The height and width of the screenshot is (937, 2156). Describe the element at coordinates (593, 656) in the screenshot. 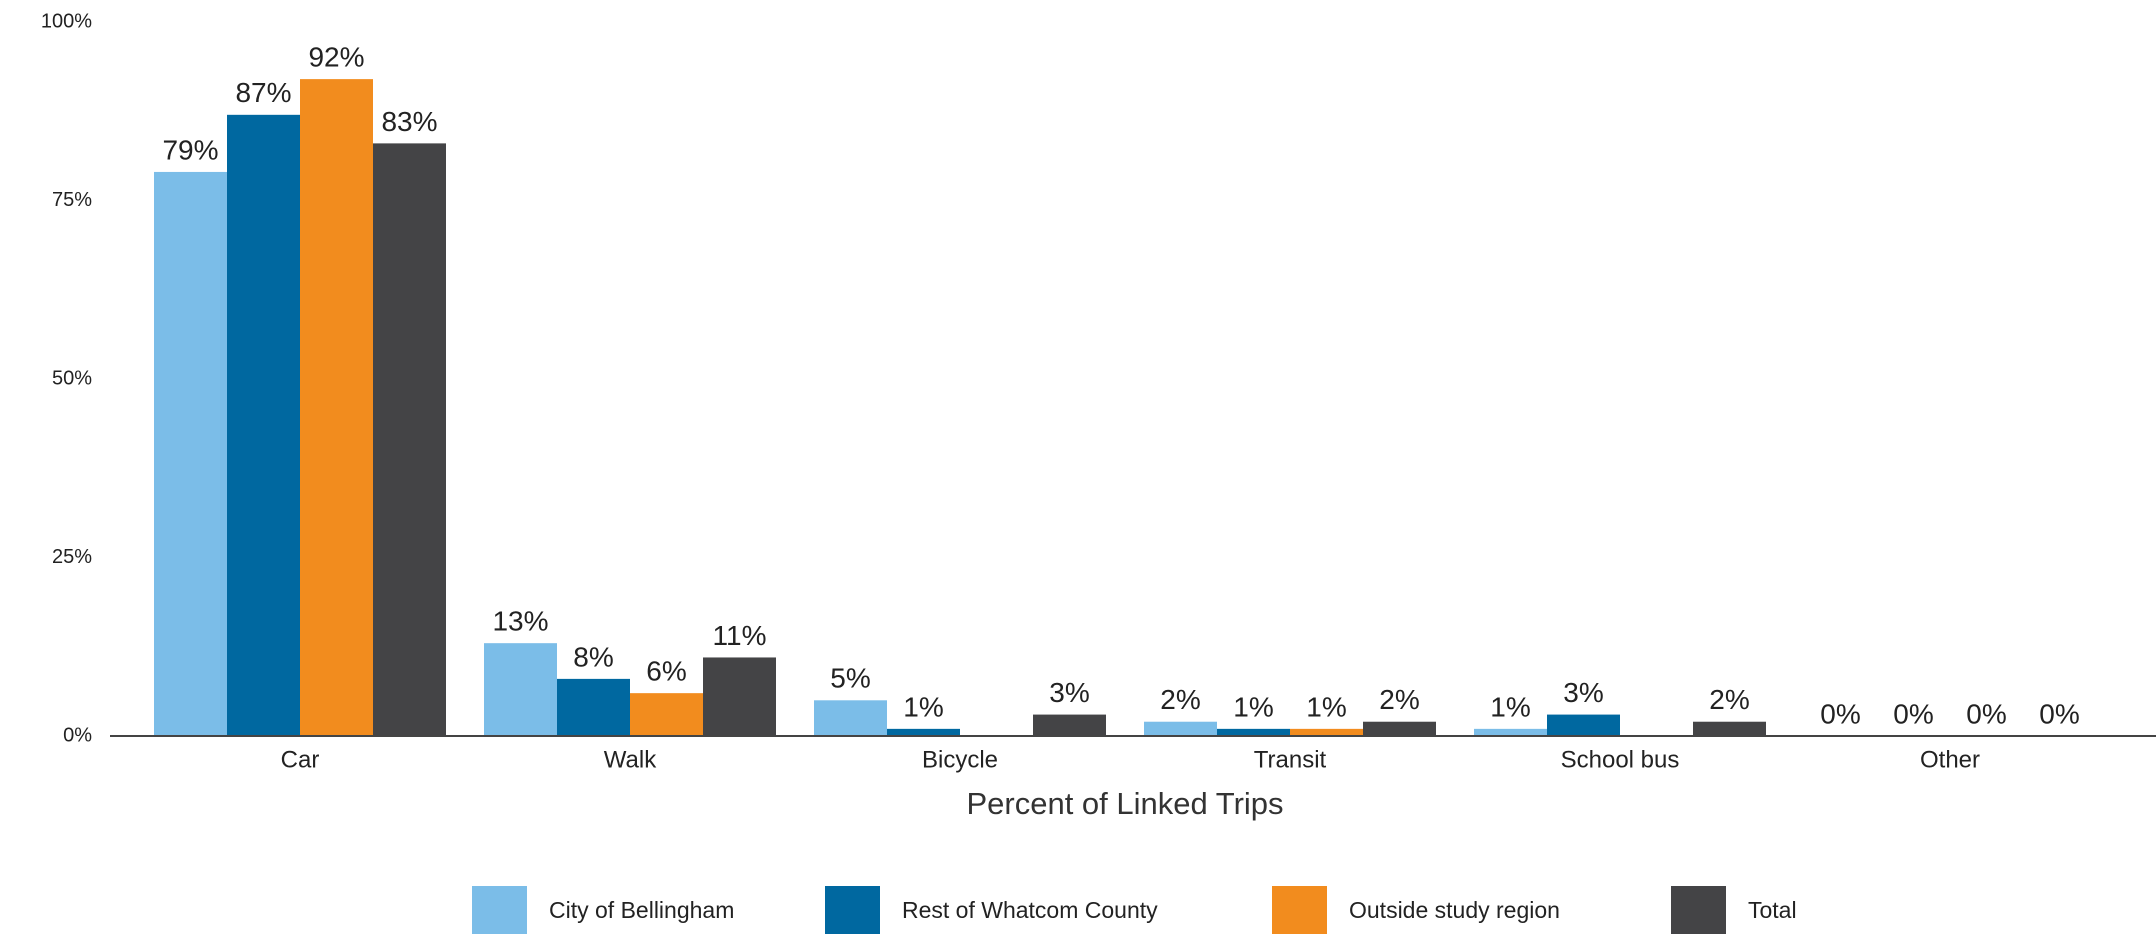

I see `data-label: 8%` at that location.